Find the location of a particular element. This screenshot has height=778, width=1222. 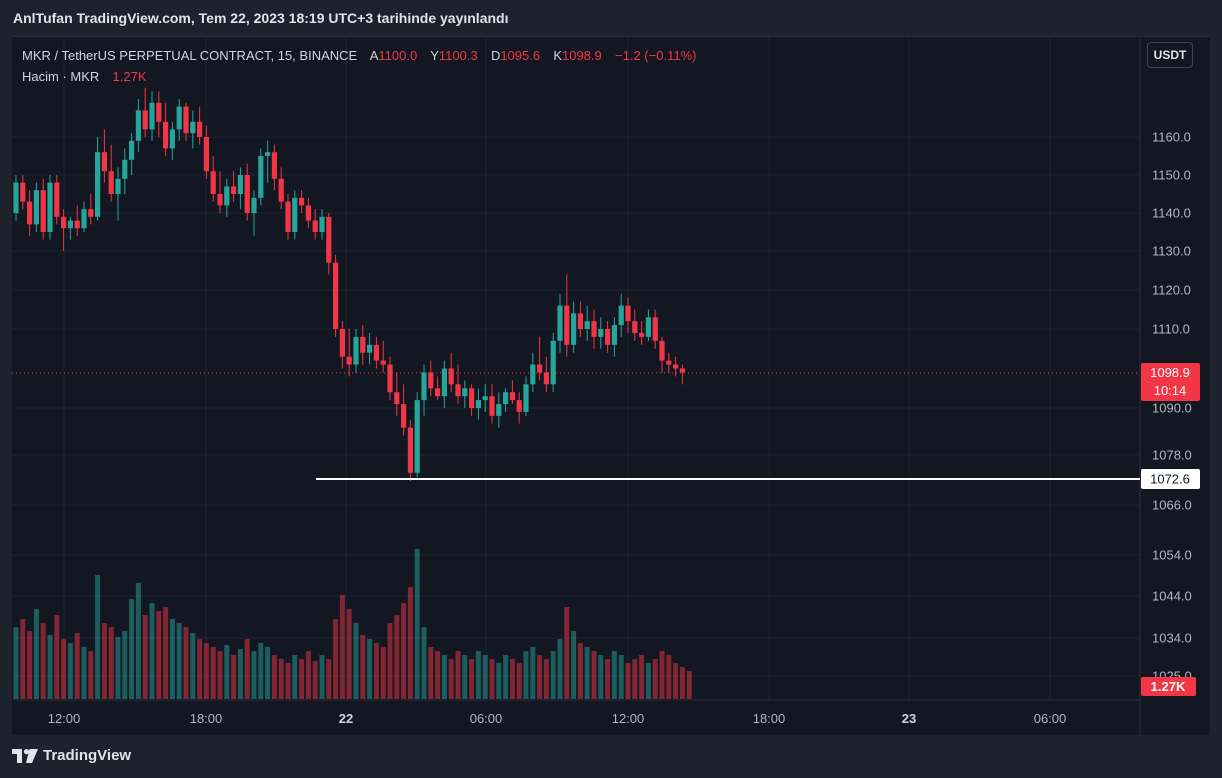

time-tick-label: 18:00 is located at coordinates (769, 718).